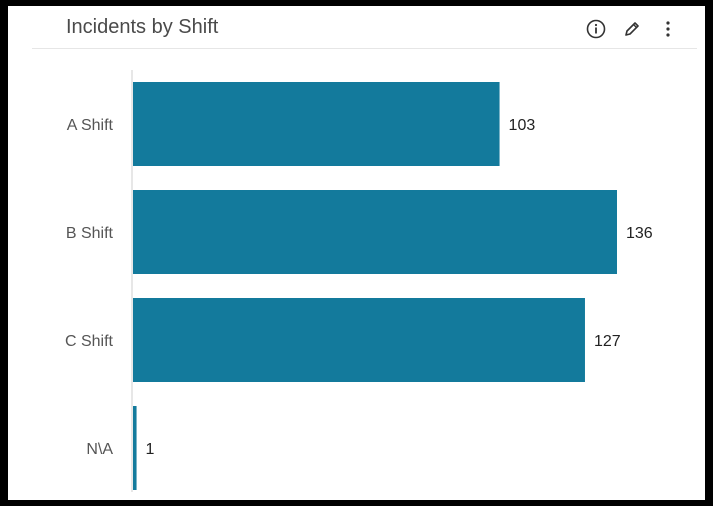  Describe the element at coordinates (375, 232) in the screenshot. I see `bar-b-shift` at that location.